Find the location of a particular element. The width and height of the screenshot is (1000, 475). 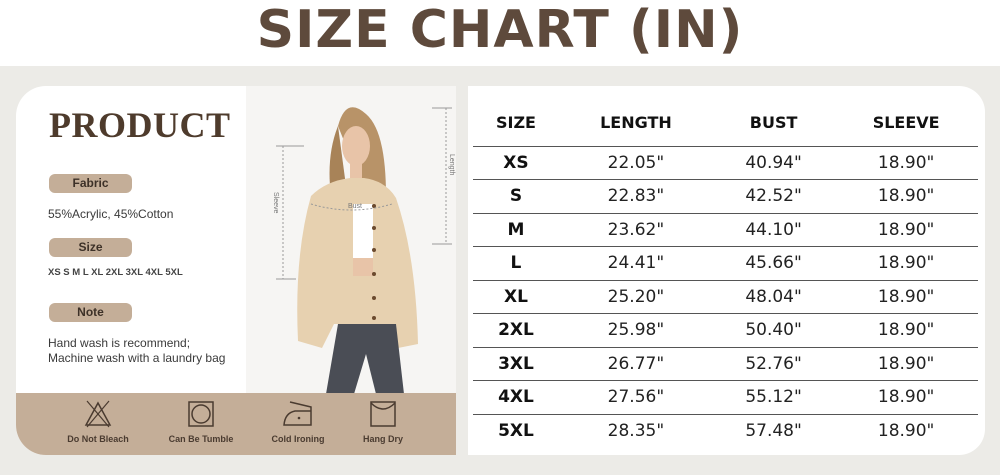

cell-length: 25.20" is located at coordinates (635, 296).